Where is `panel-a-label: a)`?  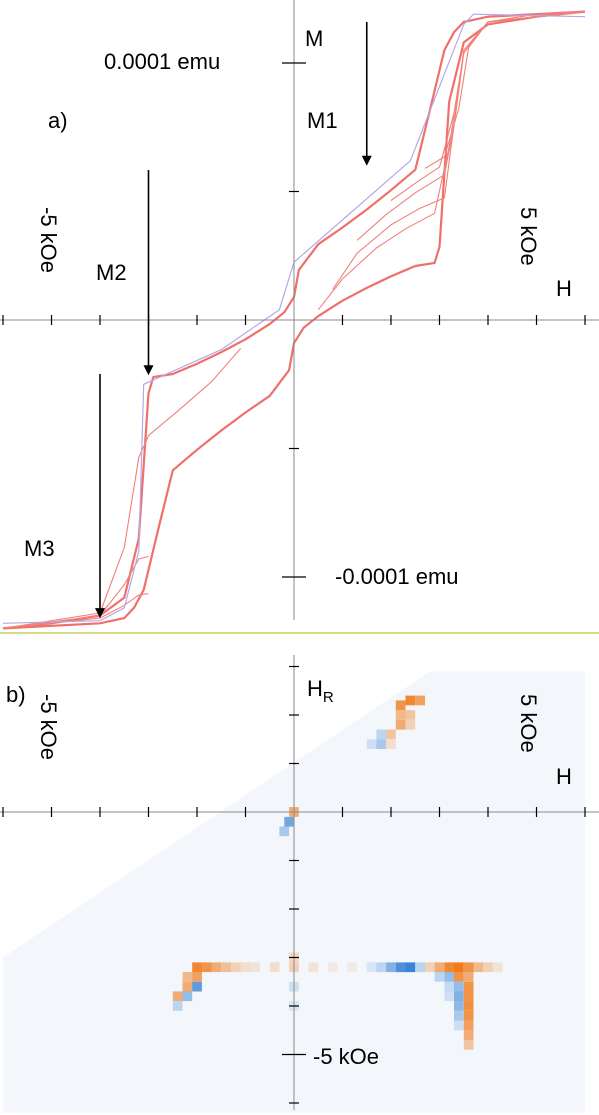 panel-a-label: a) is located at coordinates (58, 120).